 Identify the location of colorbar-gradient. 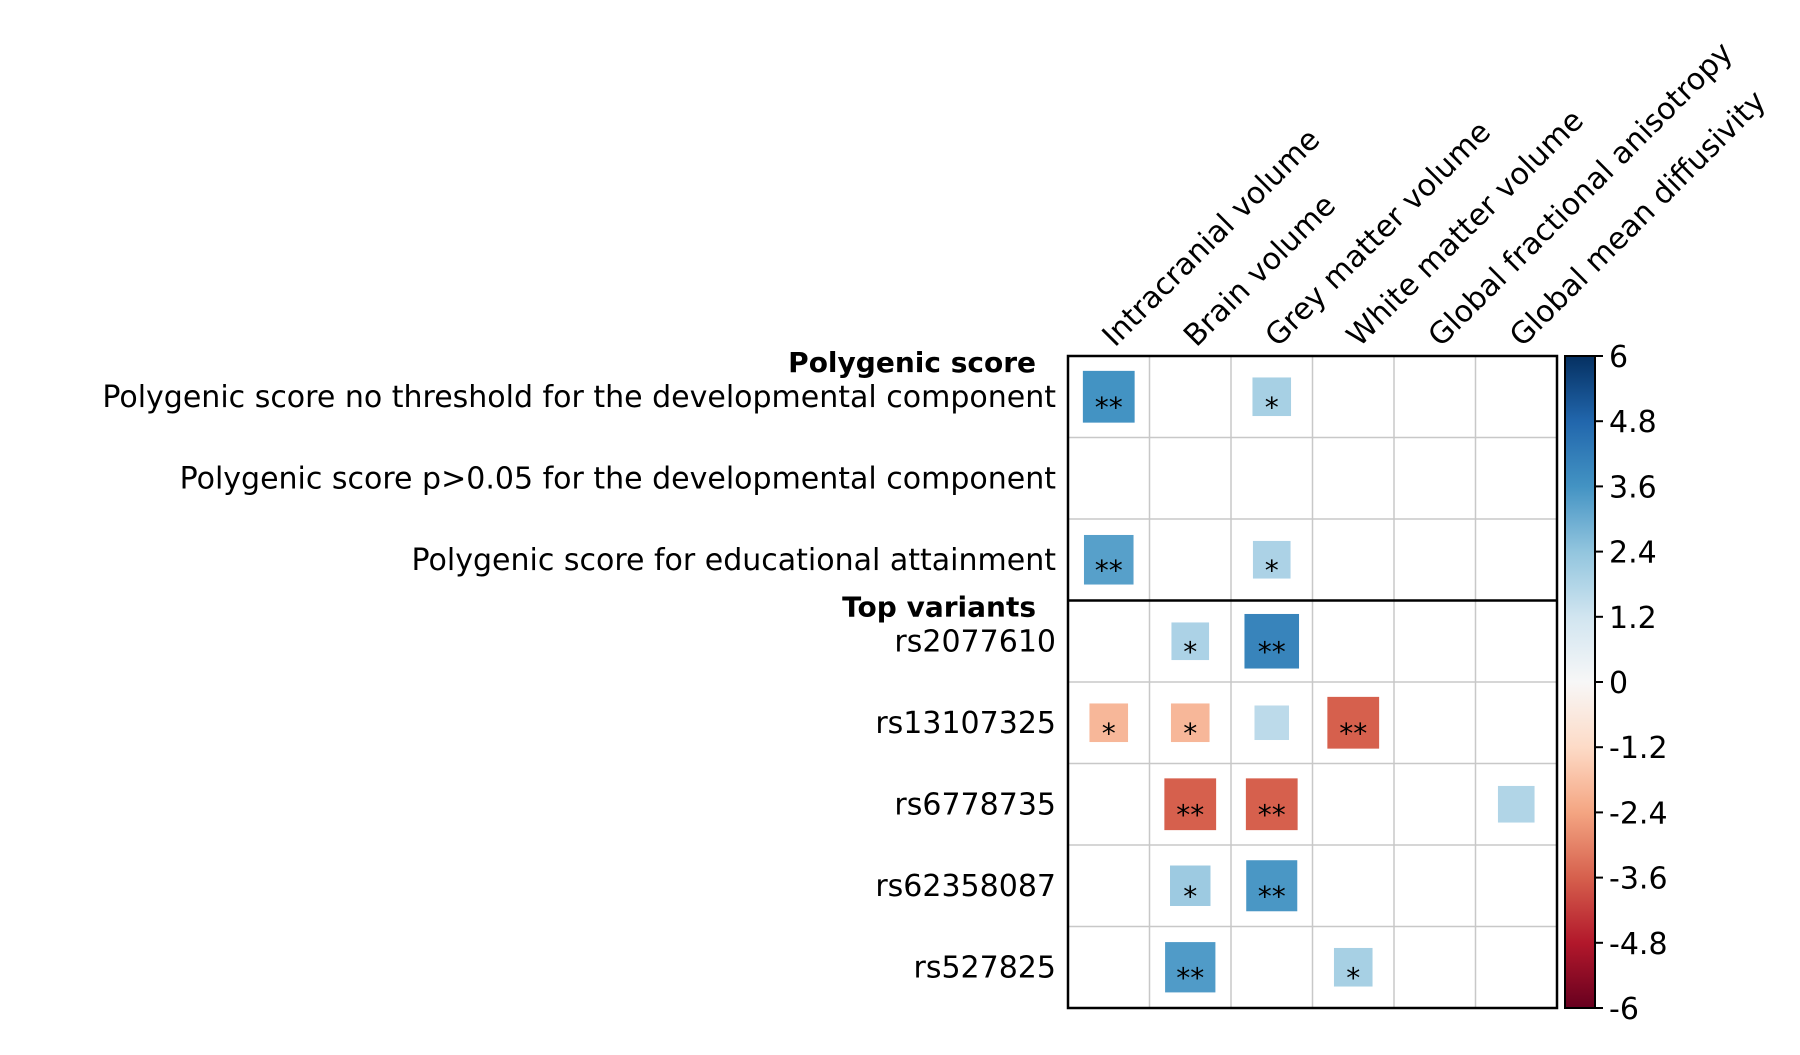
(1580, 682).